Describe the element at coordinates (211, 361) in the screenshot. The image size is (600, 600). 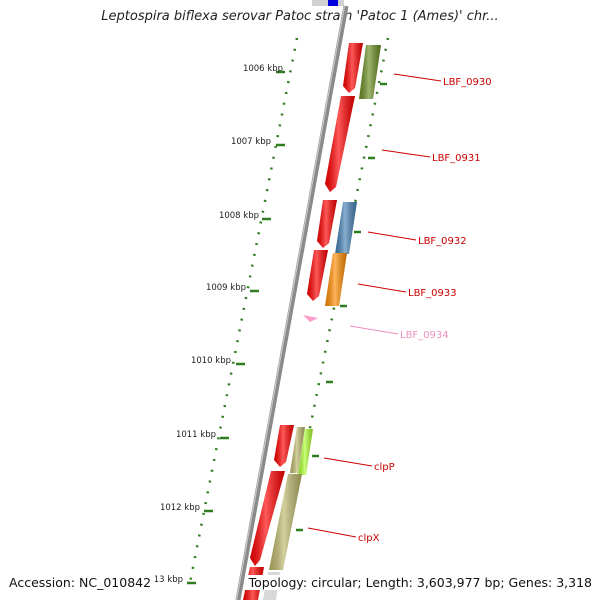
I see `ruler-label: 1010 kbp` at that location.